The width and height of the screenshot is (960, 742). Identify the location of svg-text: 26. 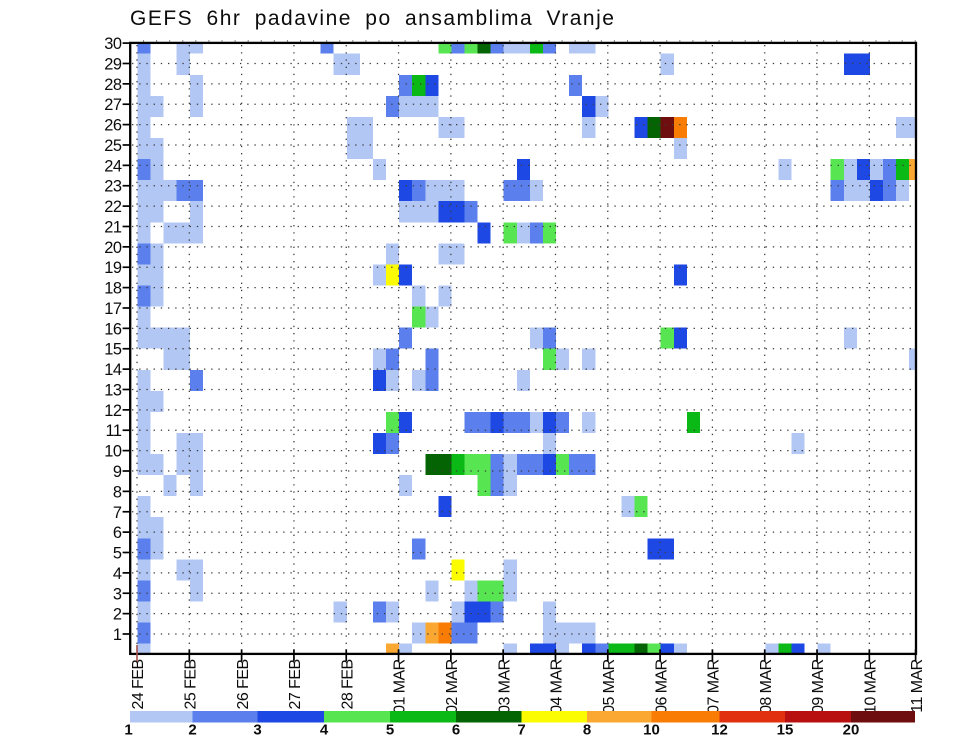
(113, 126).